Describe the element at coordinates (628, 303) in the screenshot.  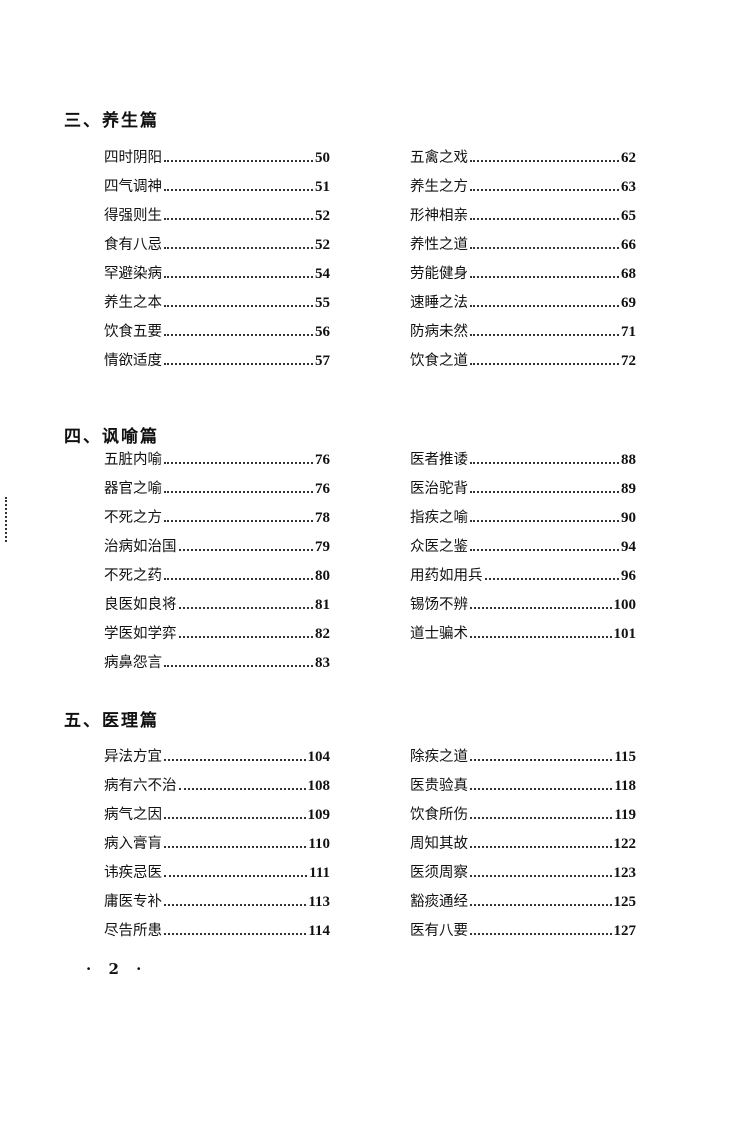
I see `entry-page: 69` at that location.